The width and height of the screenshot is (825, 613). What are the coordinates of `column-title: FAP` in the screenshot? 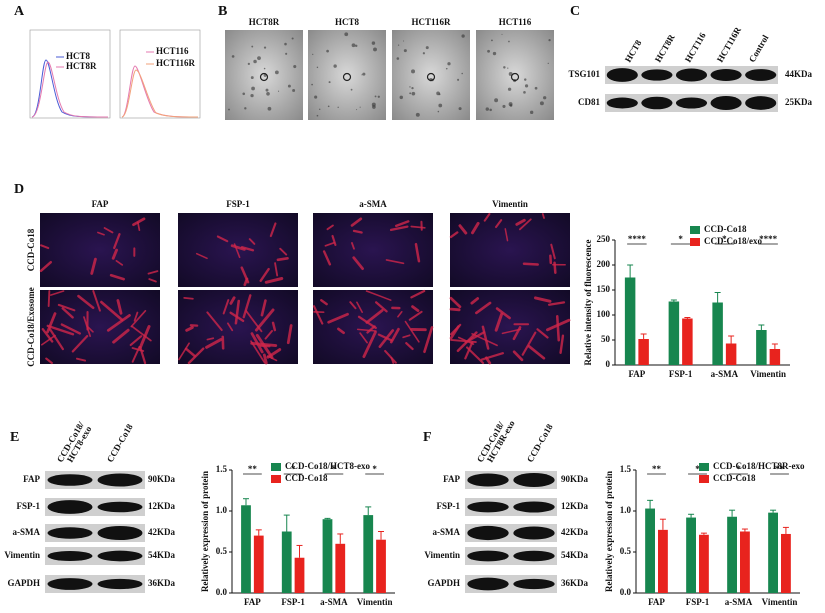 It's located at (100, 204).